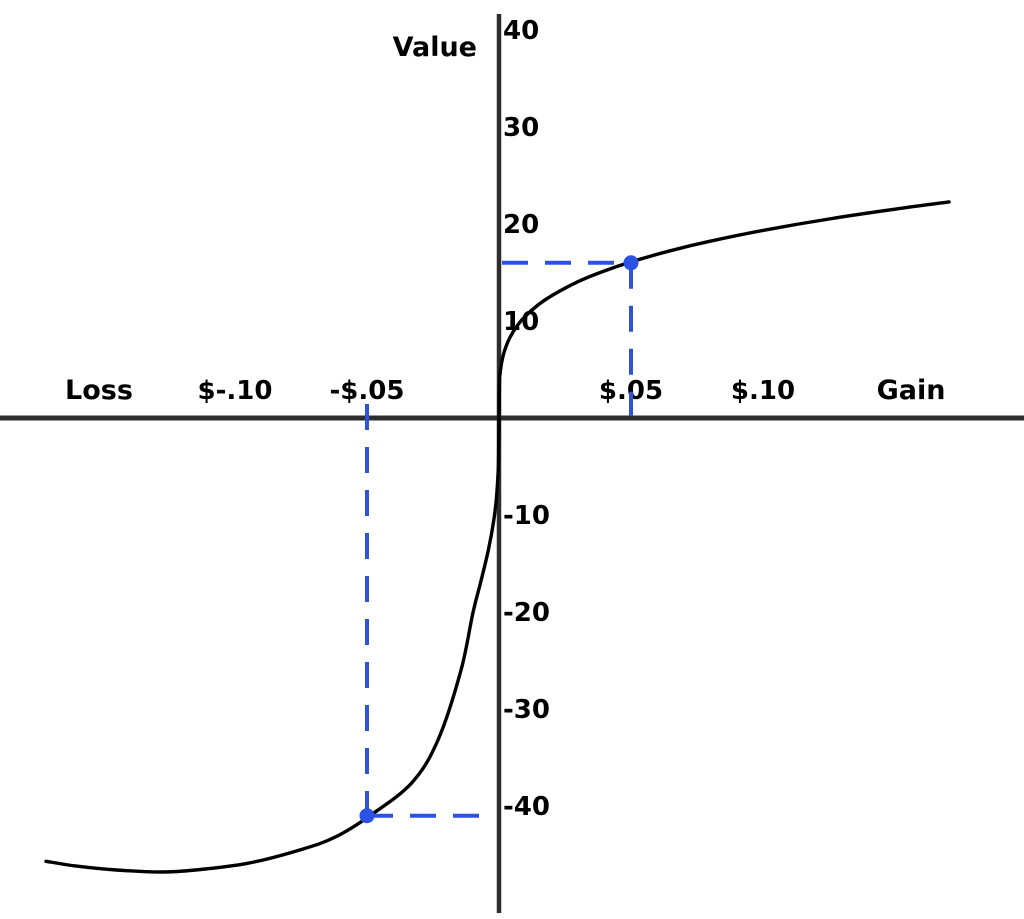  I want to click on y-axis-label: Value, so click(435, 47).